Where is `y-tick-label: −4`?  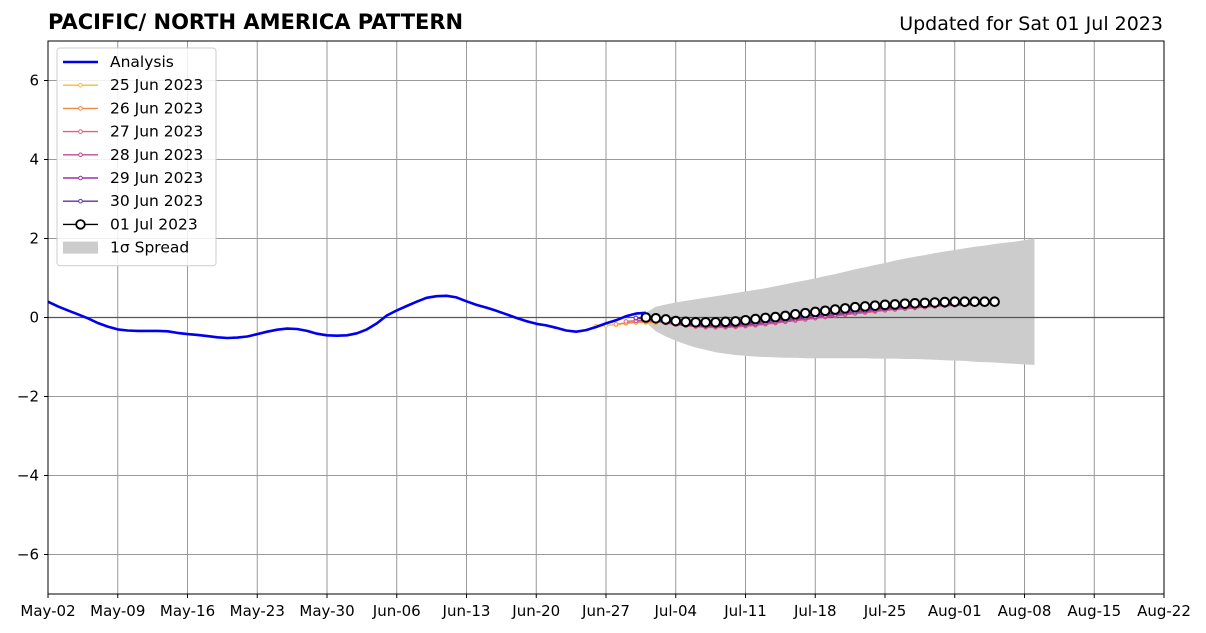 y-tick-label: −4 is located at coordinates (28, 476).